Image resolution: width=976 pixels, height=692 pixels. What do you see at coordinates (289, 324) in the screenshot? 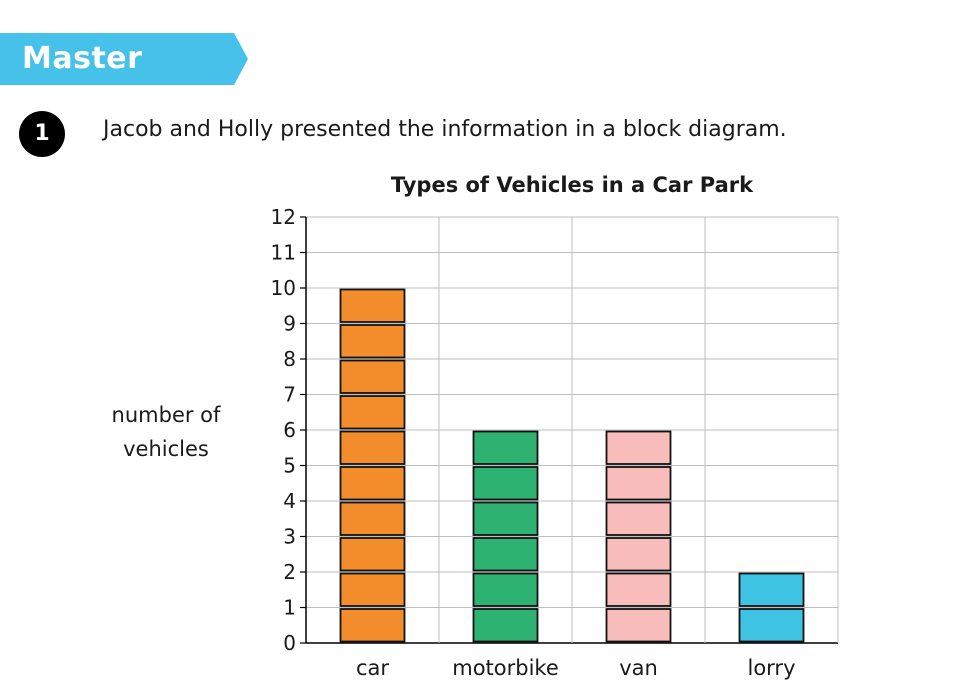
I see `y-tick-label: 9` at bounding box center [289, 324].